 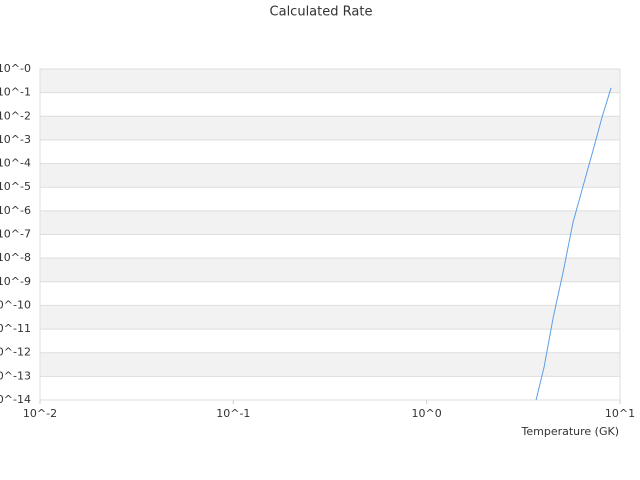 What do you see at coordinates (15, 139) in the screenshot?
I see `y-tick-label: 10^-3` at bounding box center [15, 139].